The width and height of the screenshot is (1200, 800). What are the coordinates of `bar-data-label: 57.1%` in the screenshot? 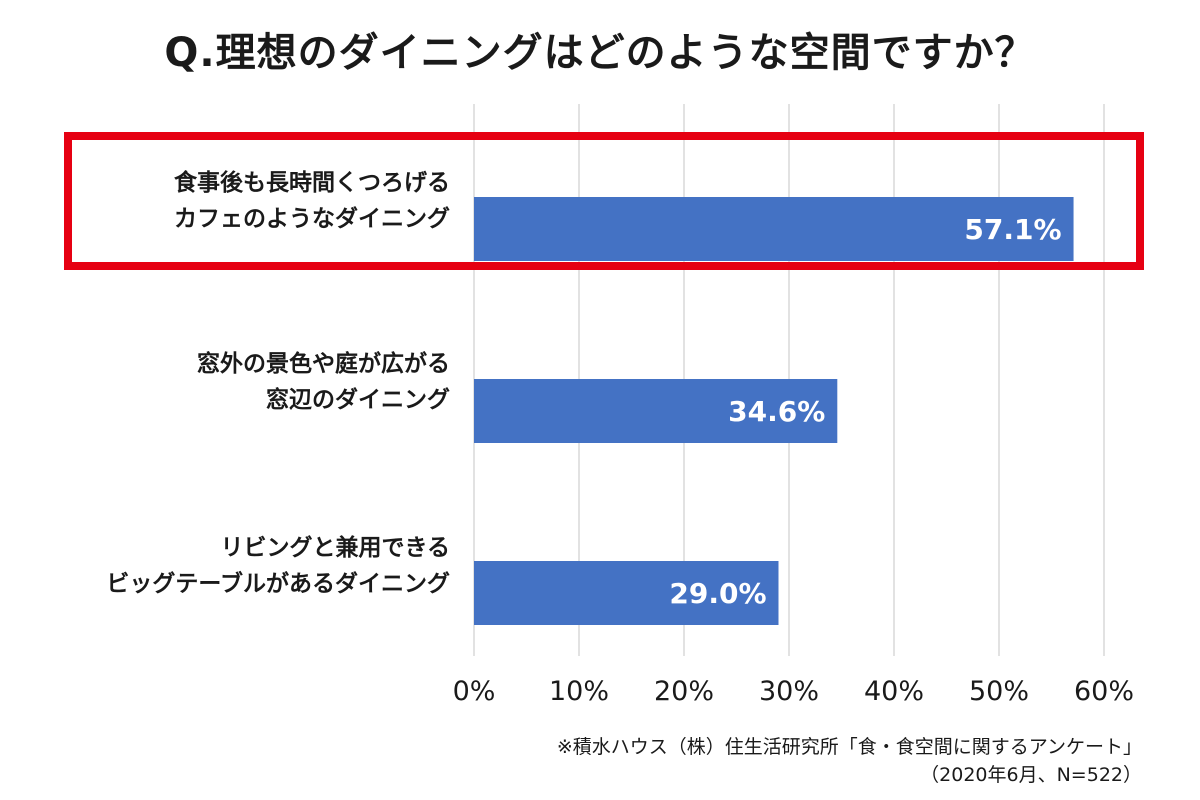 It's located at (1012, 229).